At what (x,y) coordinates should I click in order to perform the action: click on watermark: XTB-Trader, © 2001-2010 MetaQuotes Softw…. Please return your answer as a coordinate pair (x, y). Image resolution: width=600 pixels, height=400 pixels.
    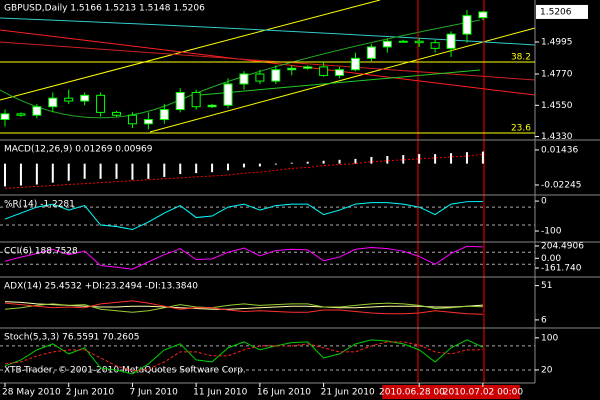
    Looking at the image, I should click on (125, 371).